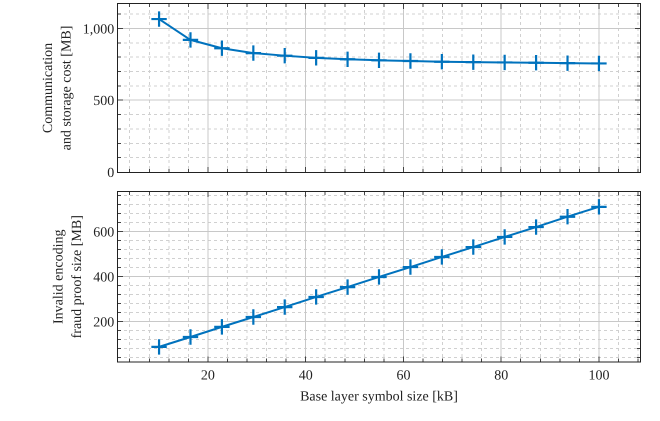 The height and width of the screenshot is (421, 660). What do you see at coordinates (403, 376) in the screenshot?
I see `x-tick-label: 60` at bounding box center [403, 376].